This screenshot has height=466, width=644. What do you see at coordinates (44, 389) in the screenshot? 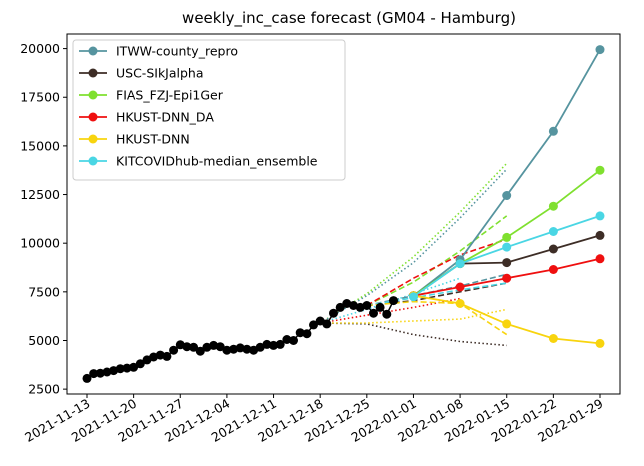
I see `y-tick-label: 2500` at bounding box center [44, 389].